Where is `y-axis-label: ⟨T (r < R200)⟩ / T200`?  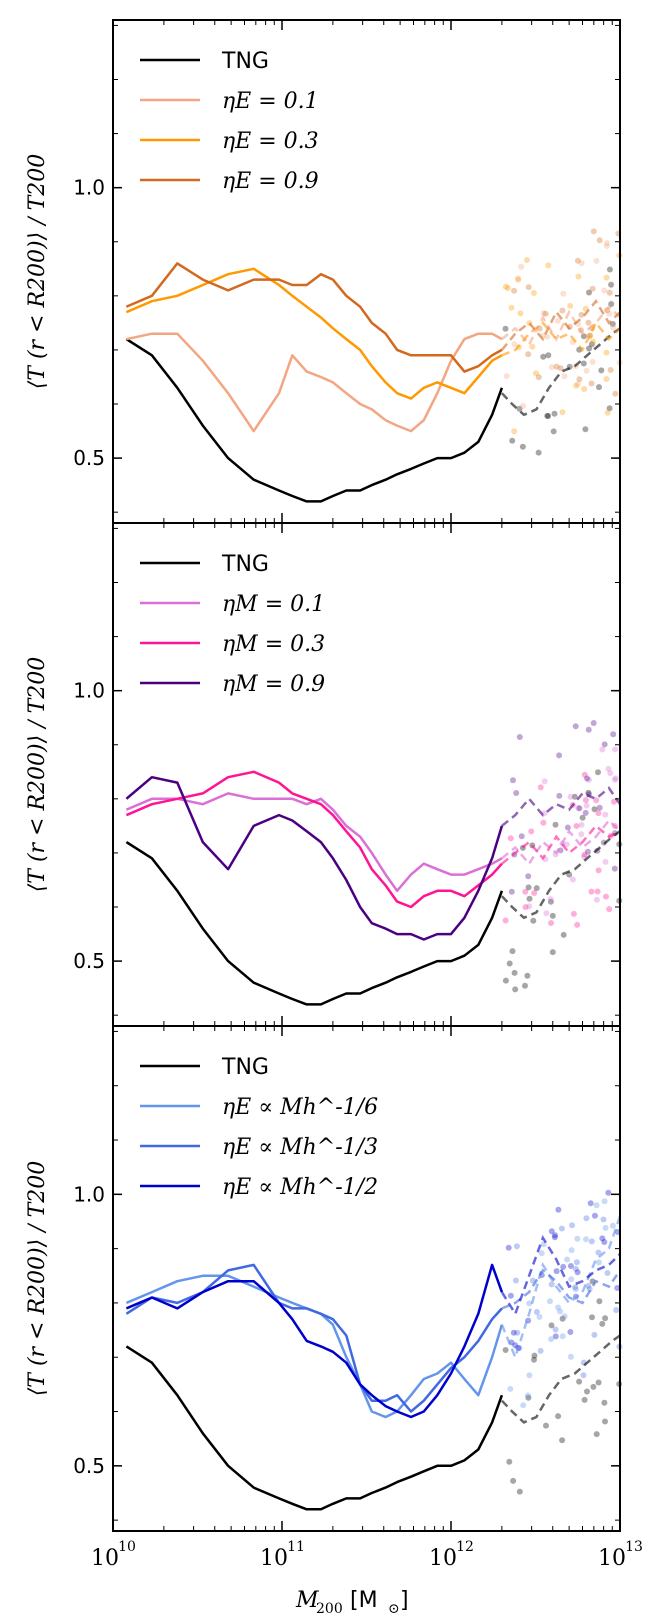 y-axis-label: ⟨T (r < R200)⟩ / T200 is located at coordinates (37, 1279).